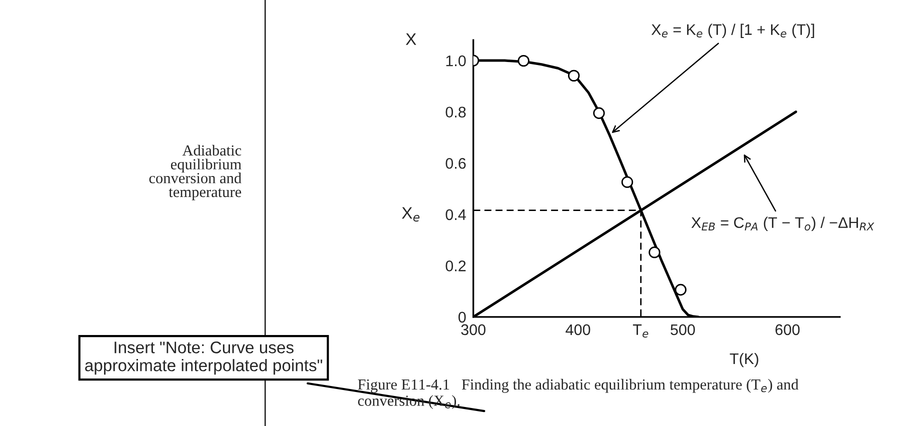 The height and width of the screenshot is (426, 905). Describe the element at coordinates (203, 358) in the screenshot. I see `text: Insert "Note: Curve uses approximate interpolated points"` at that location.